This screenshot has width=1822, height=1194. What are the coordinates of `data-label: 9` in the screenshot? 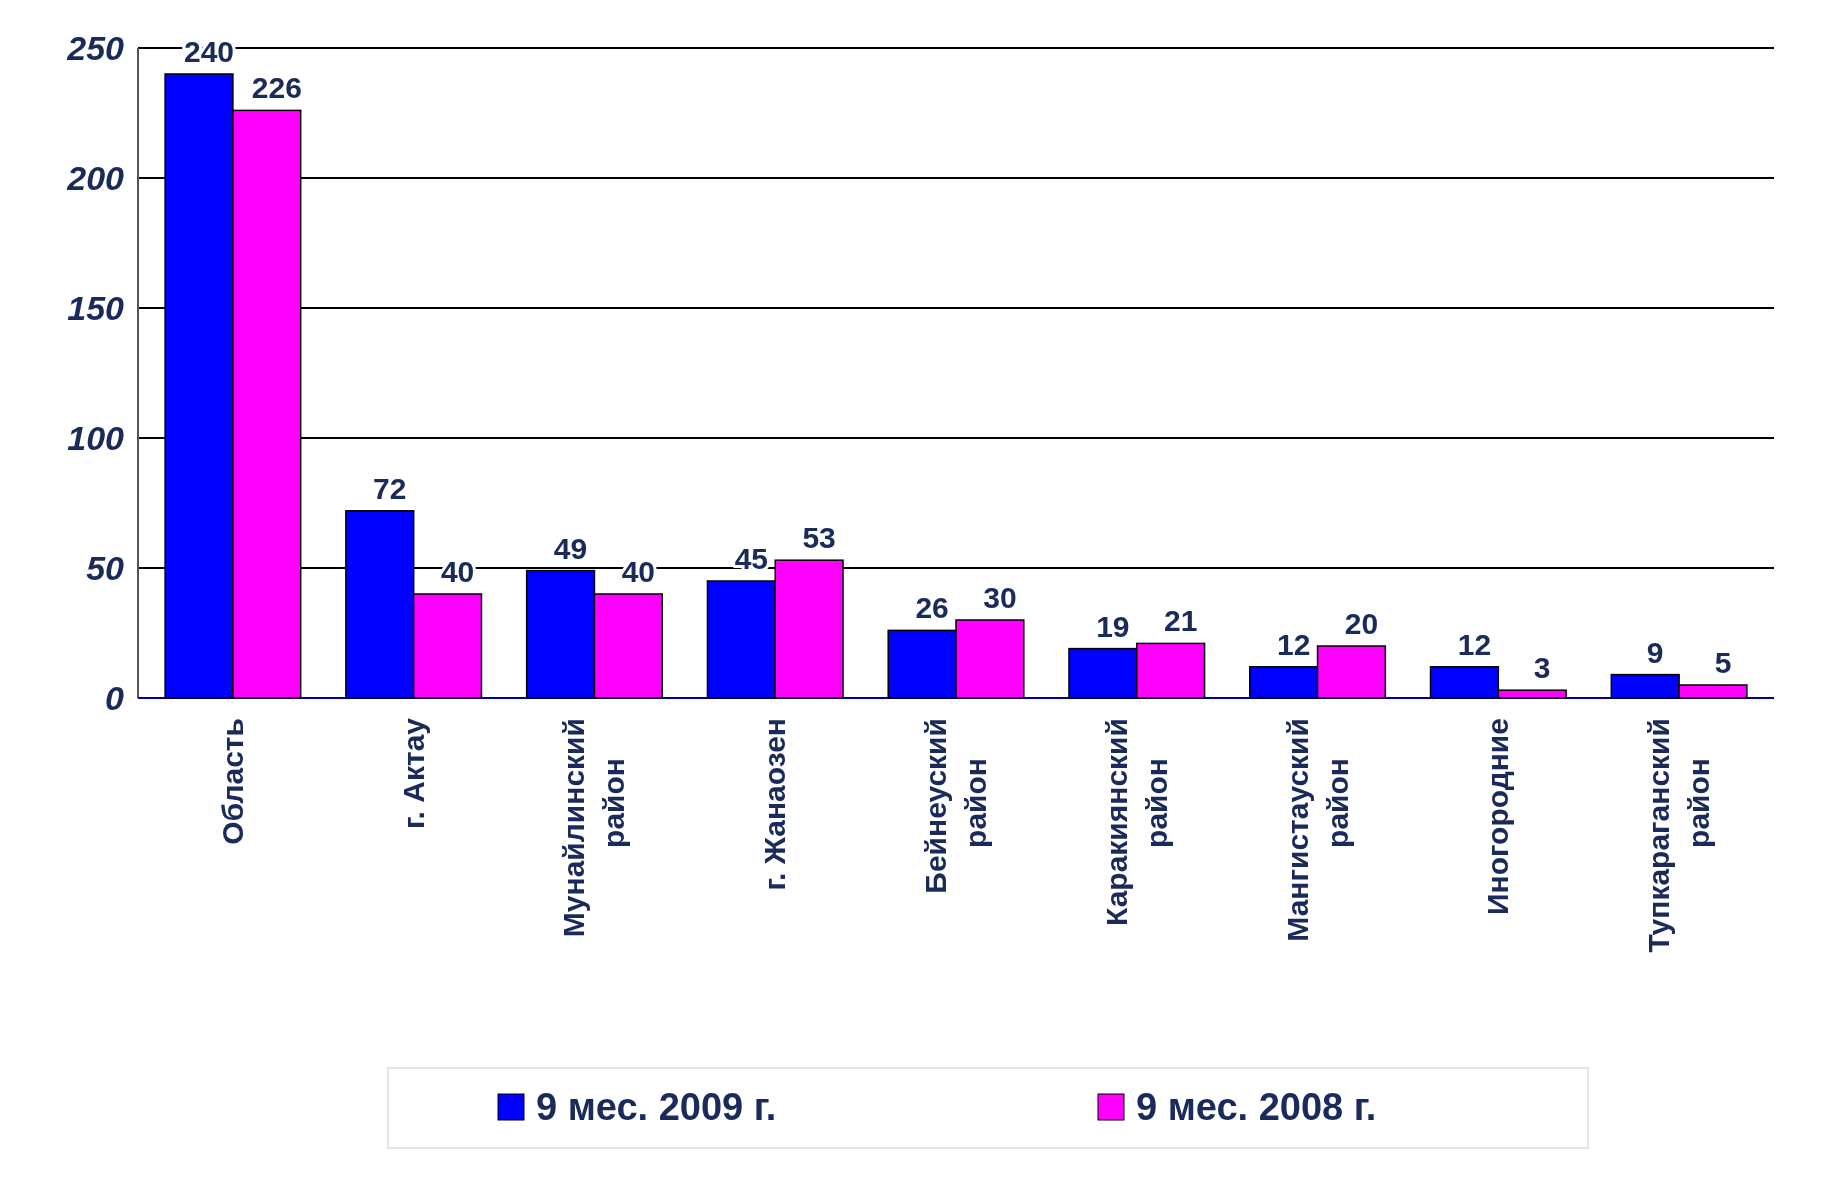 It's located at (1655, 652).